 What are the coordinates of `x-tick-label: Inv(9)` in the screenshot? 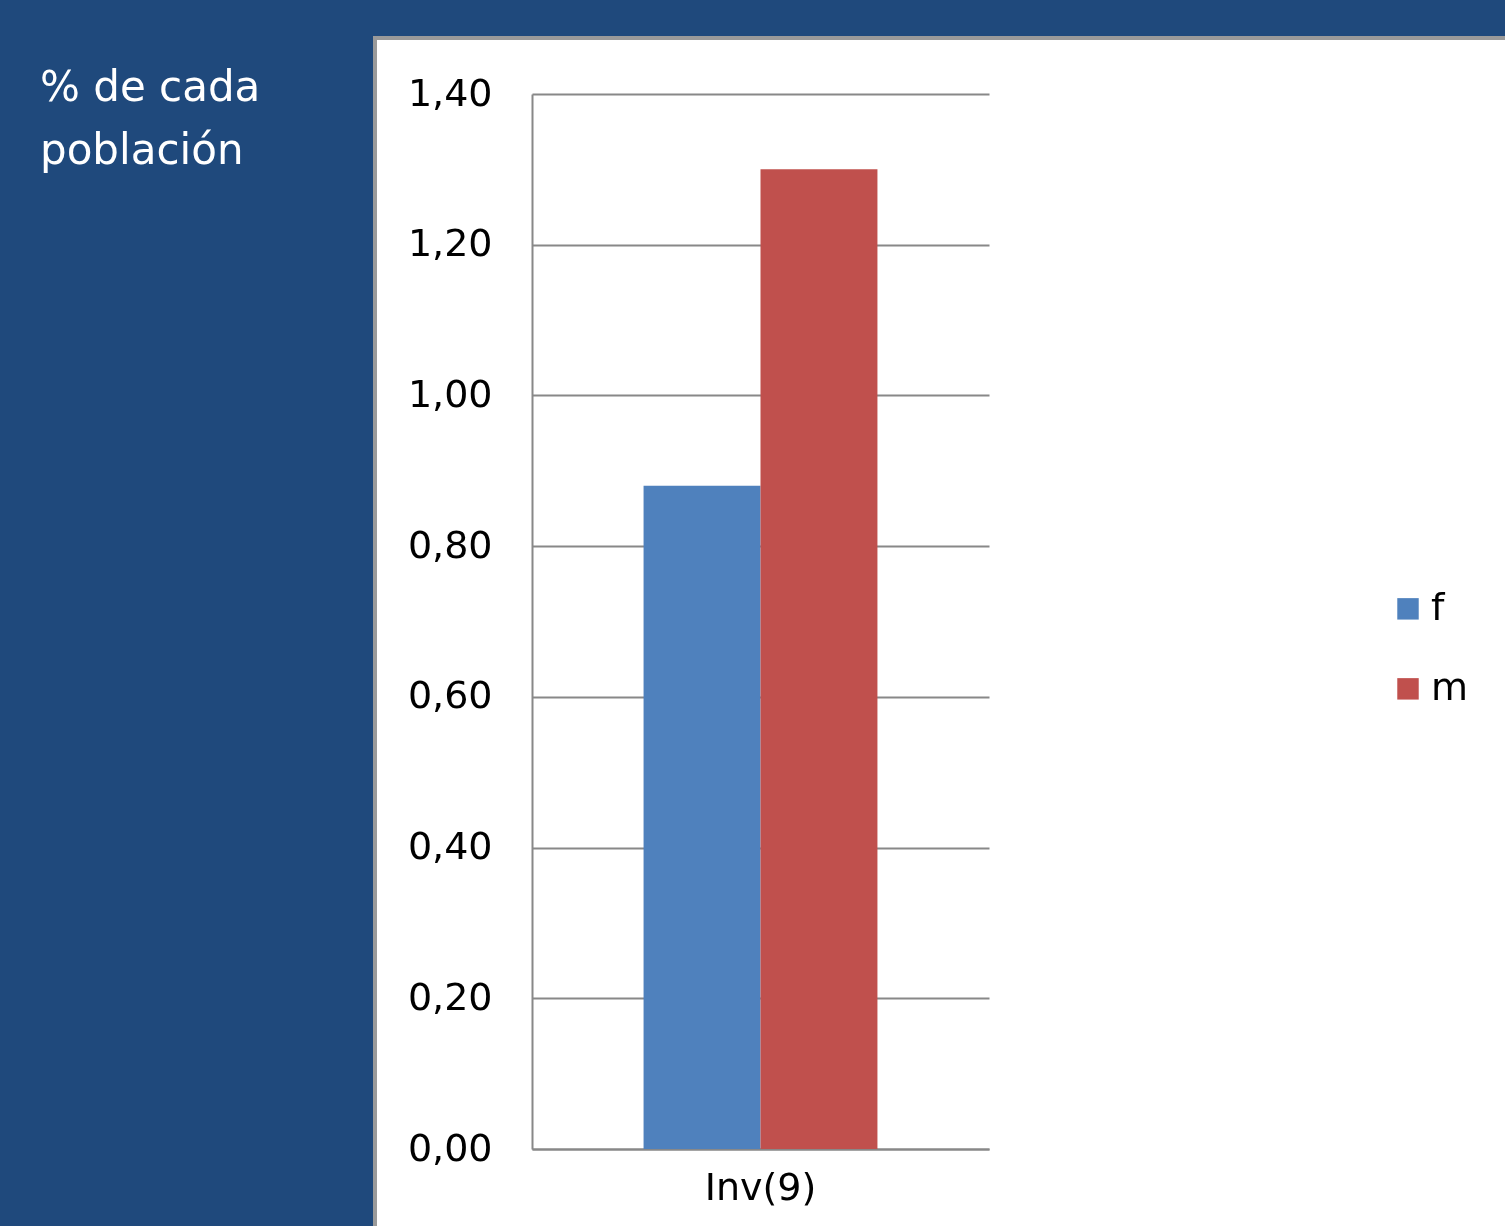 It's located at (760, 1186).